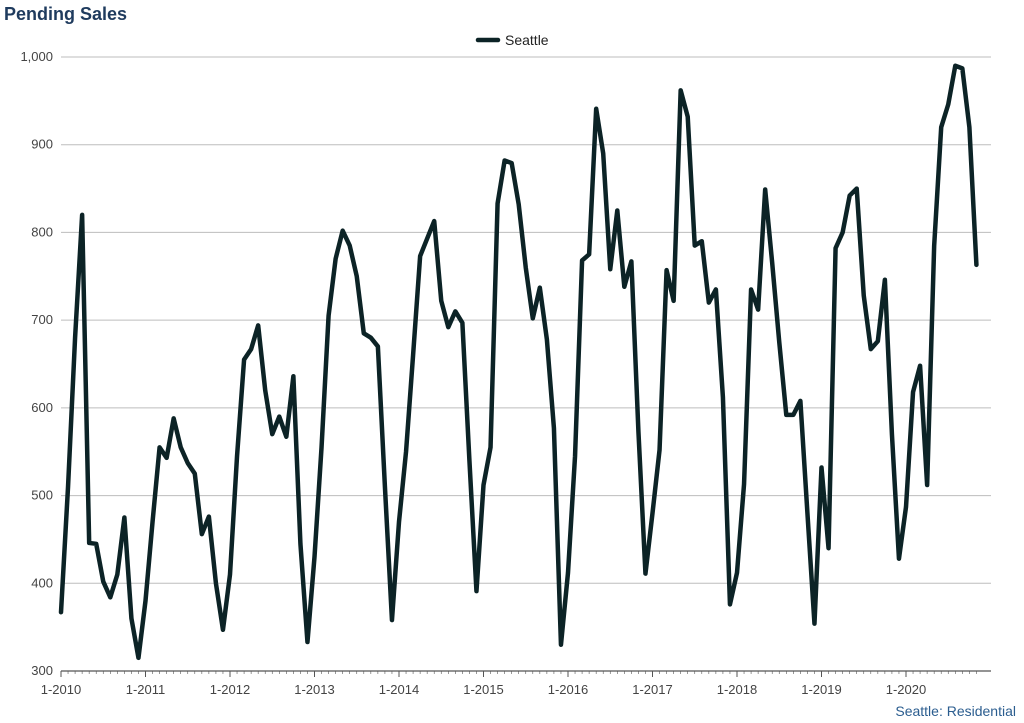 The image size is (1024, 723). I want to click on y-tick-label: 600, so click(42, 407).